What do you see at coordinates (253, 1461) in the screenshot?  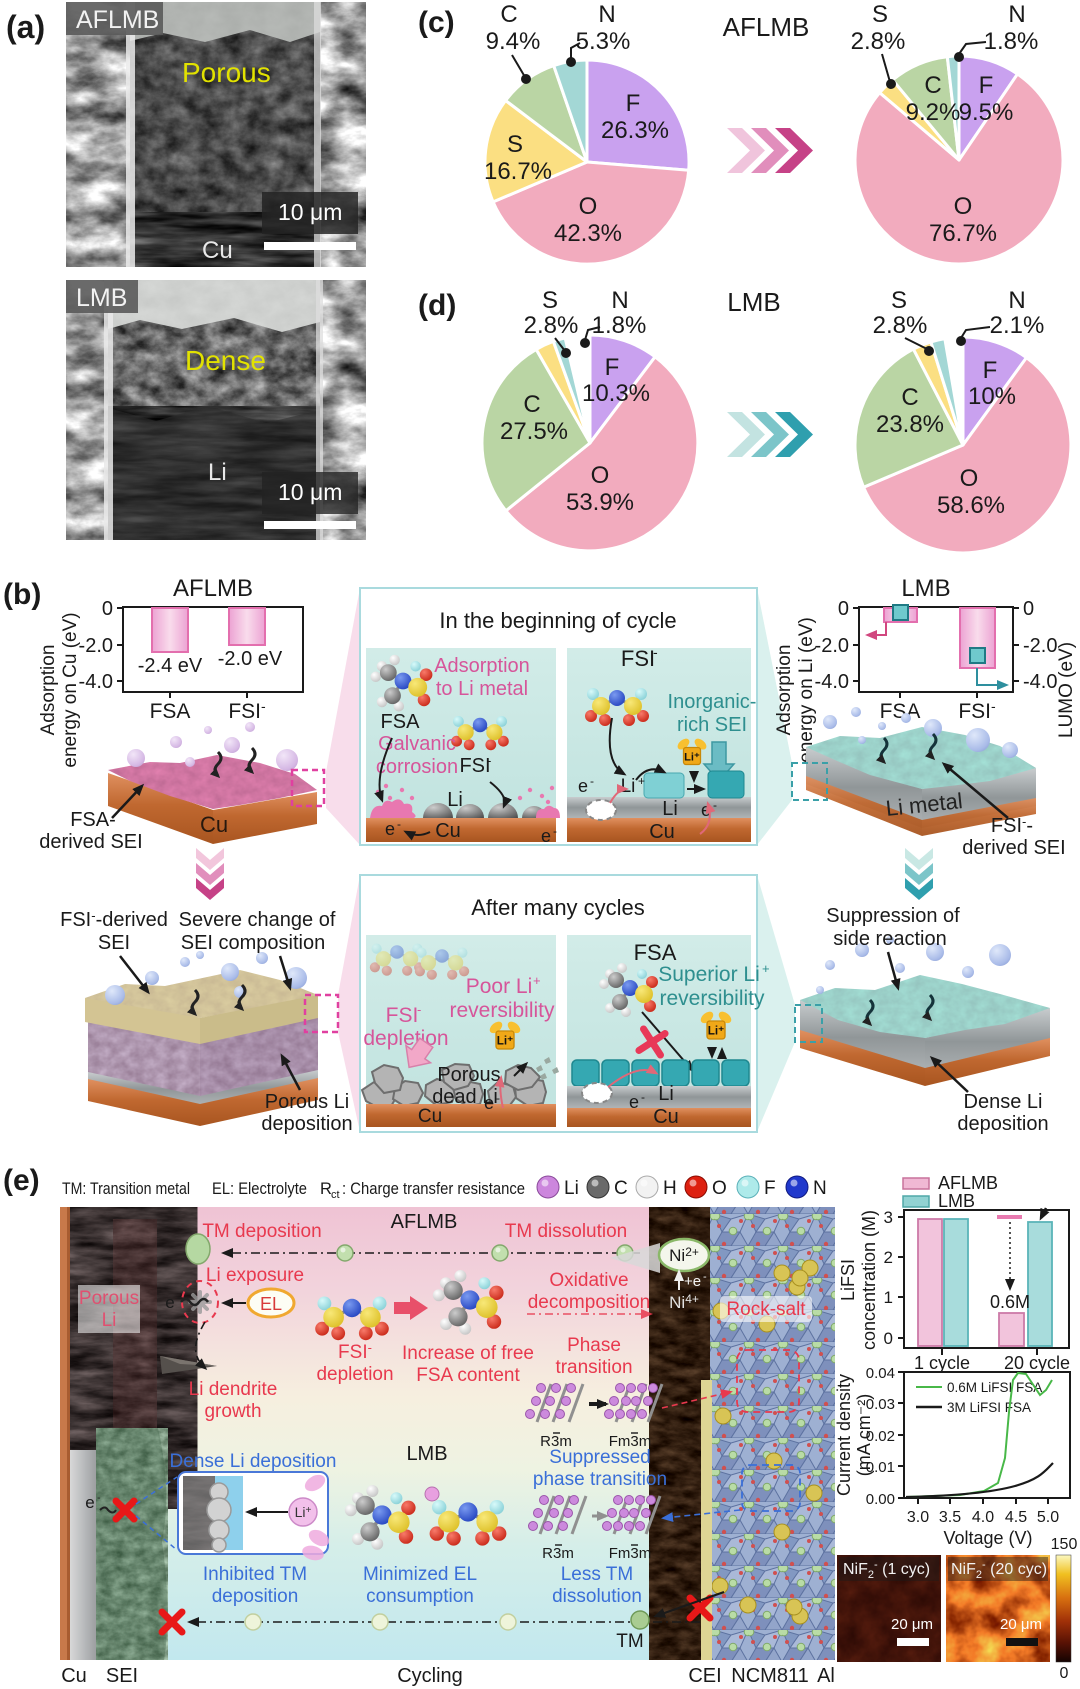 I see `svg-text: Dense Li deposition` at bounding box center [253, 1461].